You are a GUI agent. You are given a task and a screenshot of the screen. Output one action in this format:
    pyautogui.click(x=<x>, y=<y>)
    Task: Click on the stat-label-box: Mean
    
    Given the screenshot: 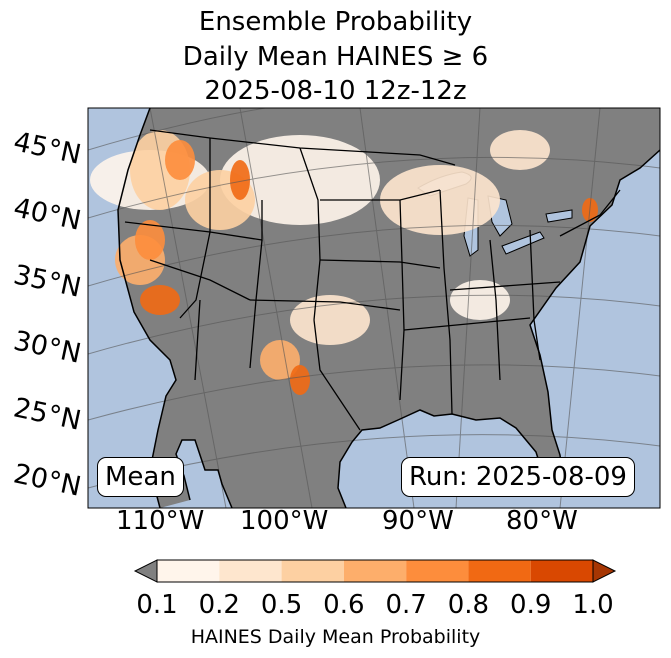 What is the action you would take?
    pyautogui.click(x=140, y=477)
    